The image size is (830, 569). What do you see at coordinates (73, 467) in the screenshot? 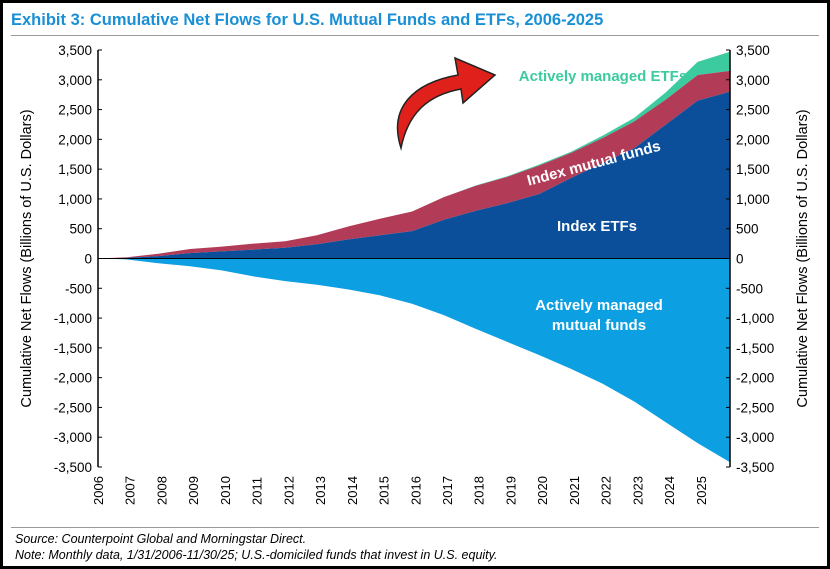
I see `left-y-tick-label: -3,500` at bounding box center [73, 467].